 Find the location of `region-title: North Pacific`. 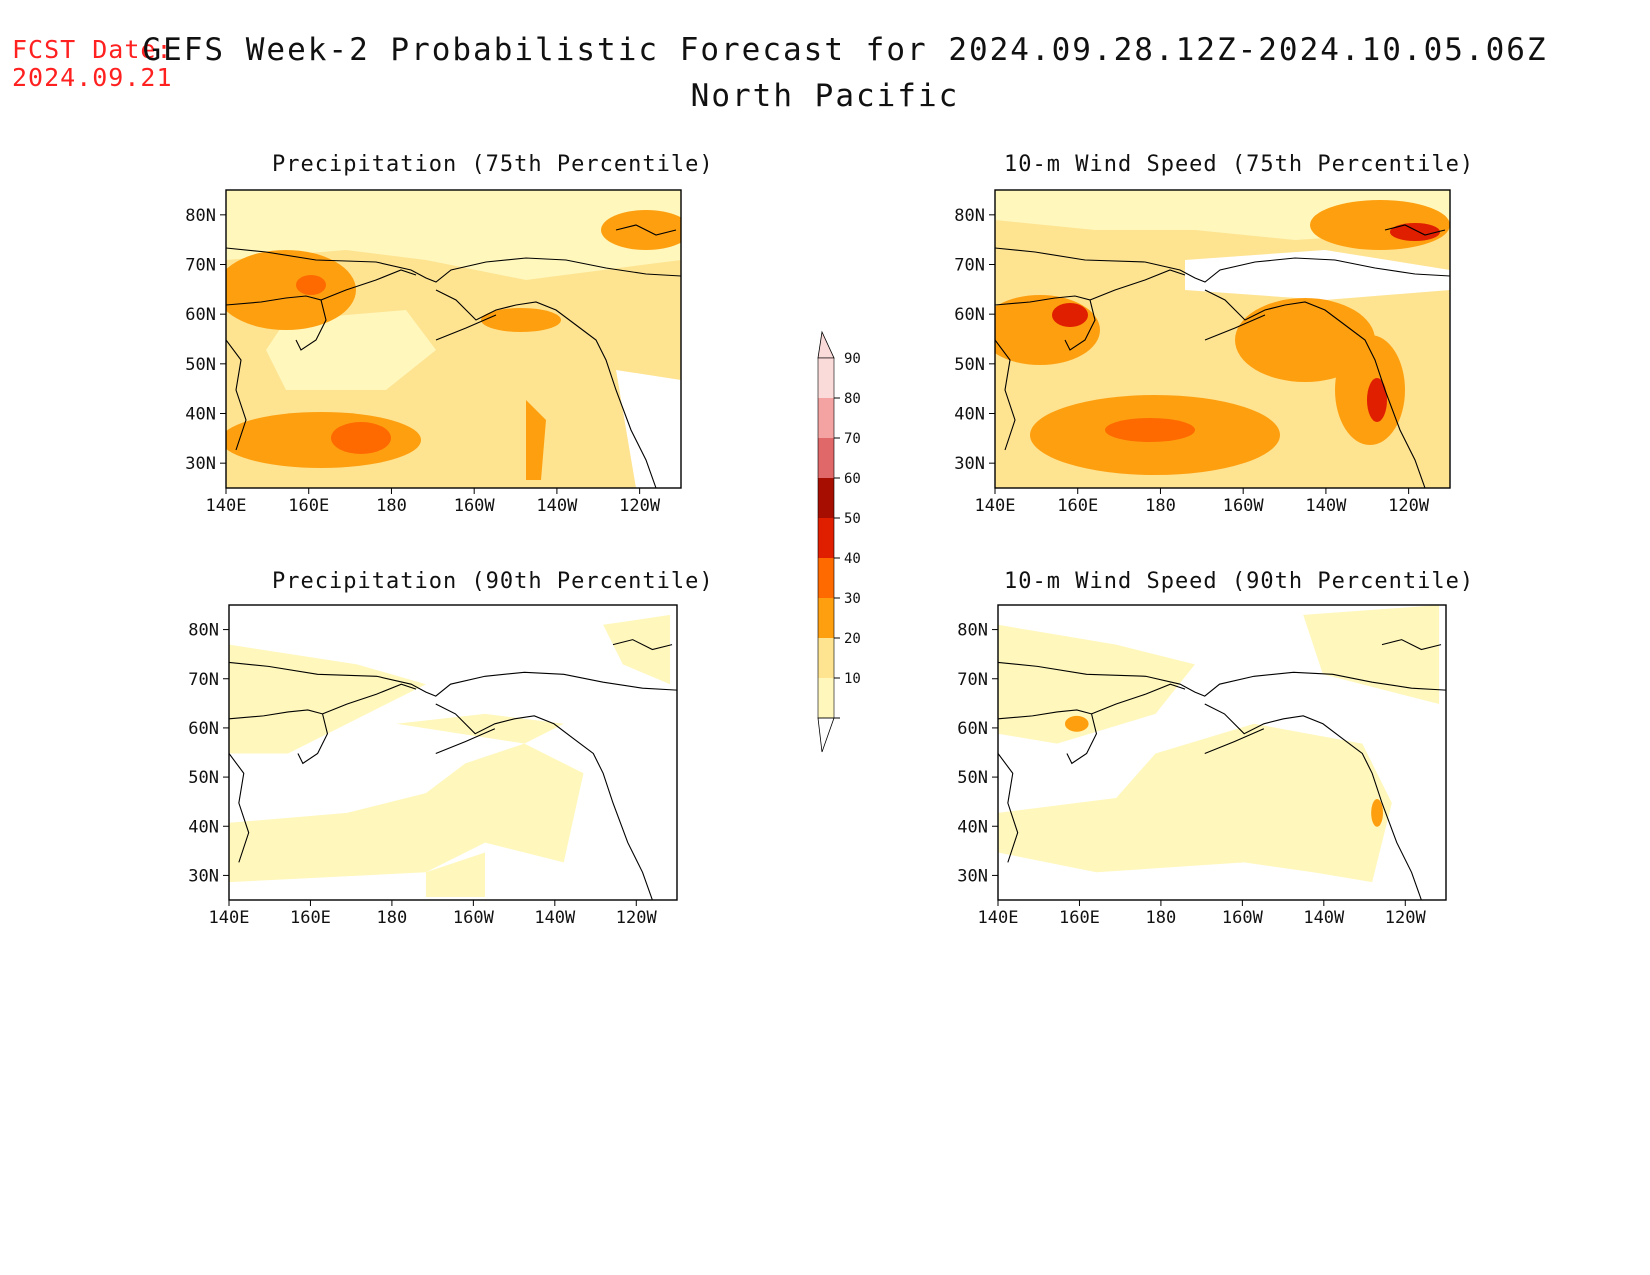

region-title: North Pacific is located at coordinates (825, 96).